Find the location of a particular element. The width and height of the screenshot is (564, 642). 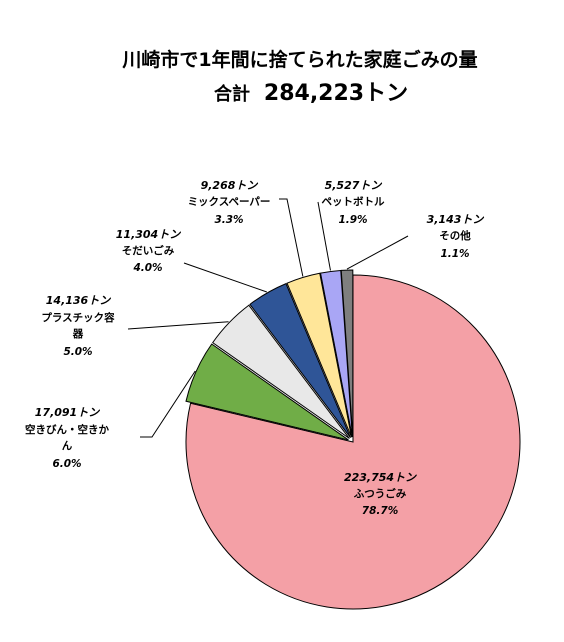

total-label: 合計 is located at coordinates (232, 94).